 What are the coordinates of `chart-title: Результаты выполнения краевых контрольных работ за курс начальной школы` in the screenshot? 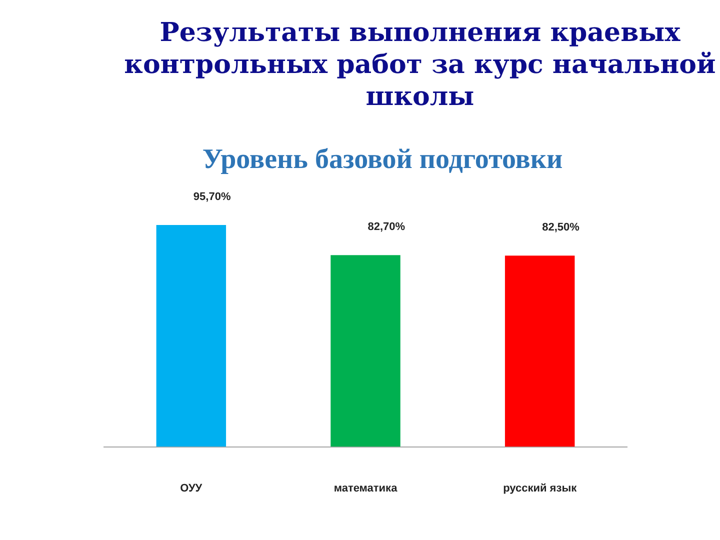 It's located at (420, 65).